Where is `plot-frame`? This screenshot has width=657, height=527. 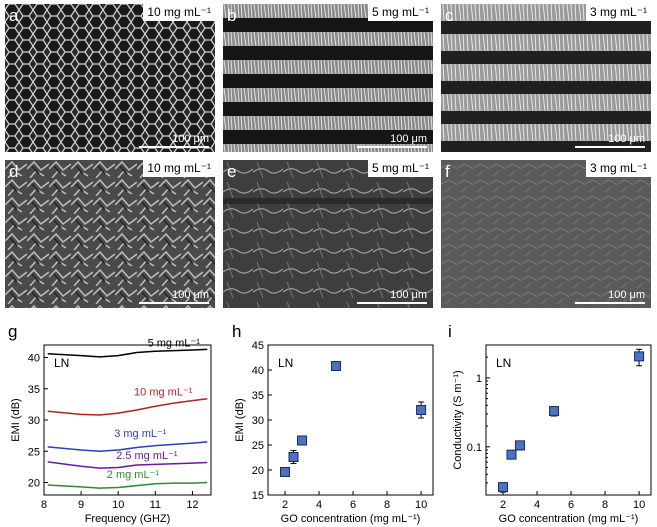 plot-frame is located at coordinates (568, 420).